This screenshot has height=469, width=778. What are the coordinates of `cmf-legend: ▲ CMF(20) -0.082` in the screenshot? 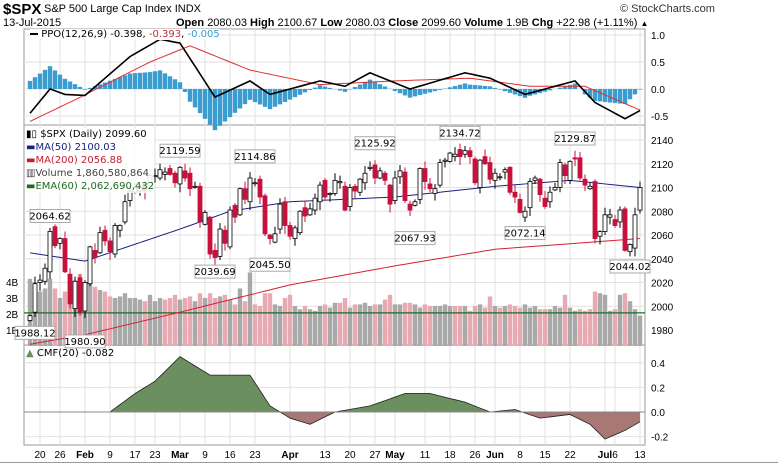 It's located at (70, 353).